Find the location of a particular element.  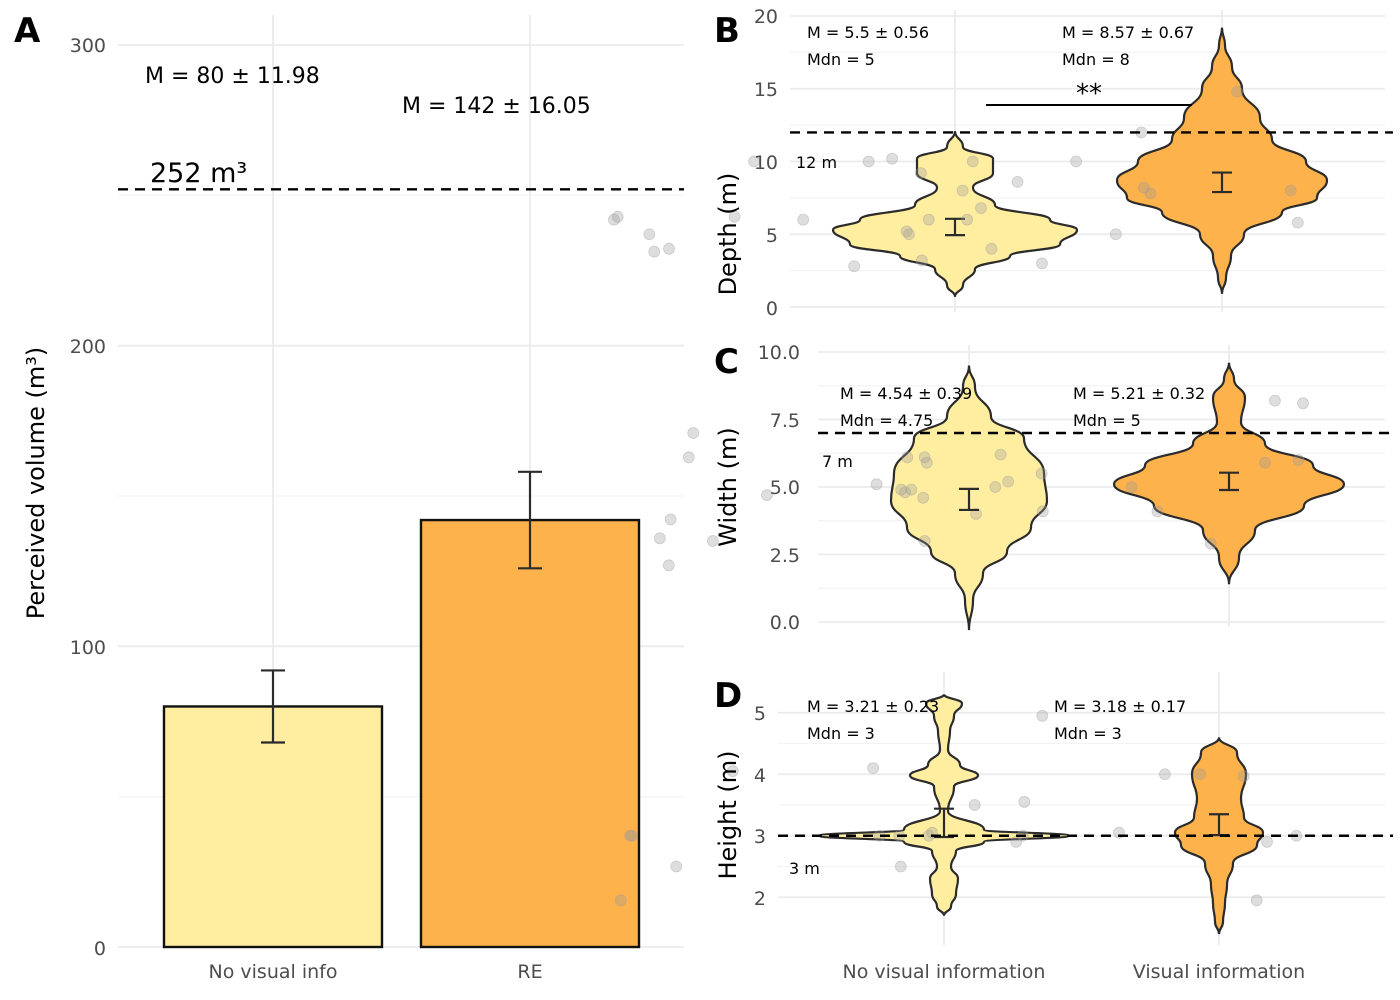

panel-b-y-ticks: 0 5 10 15 20 is located at coordinates (766, 163).